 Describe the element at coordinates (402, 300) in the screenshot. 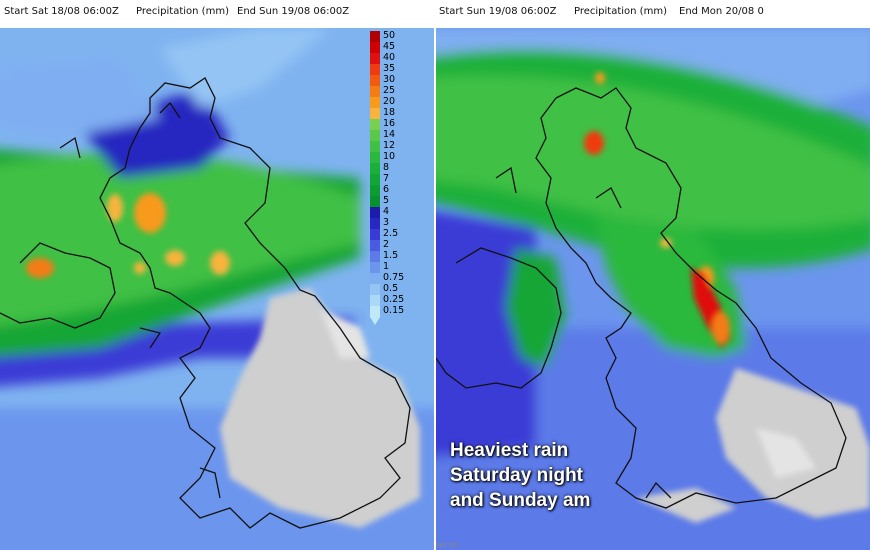

I see `legend-item-0-25: 0.25` at that location.